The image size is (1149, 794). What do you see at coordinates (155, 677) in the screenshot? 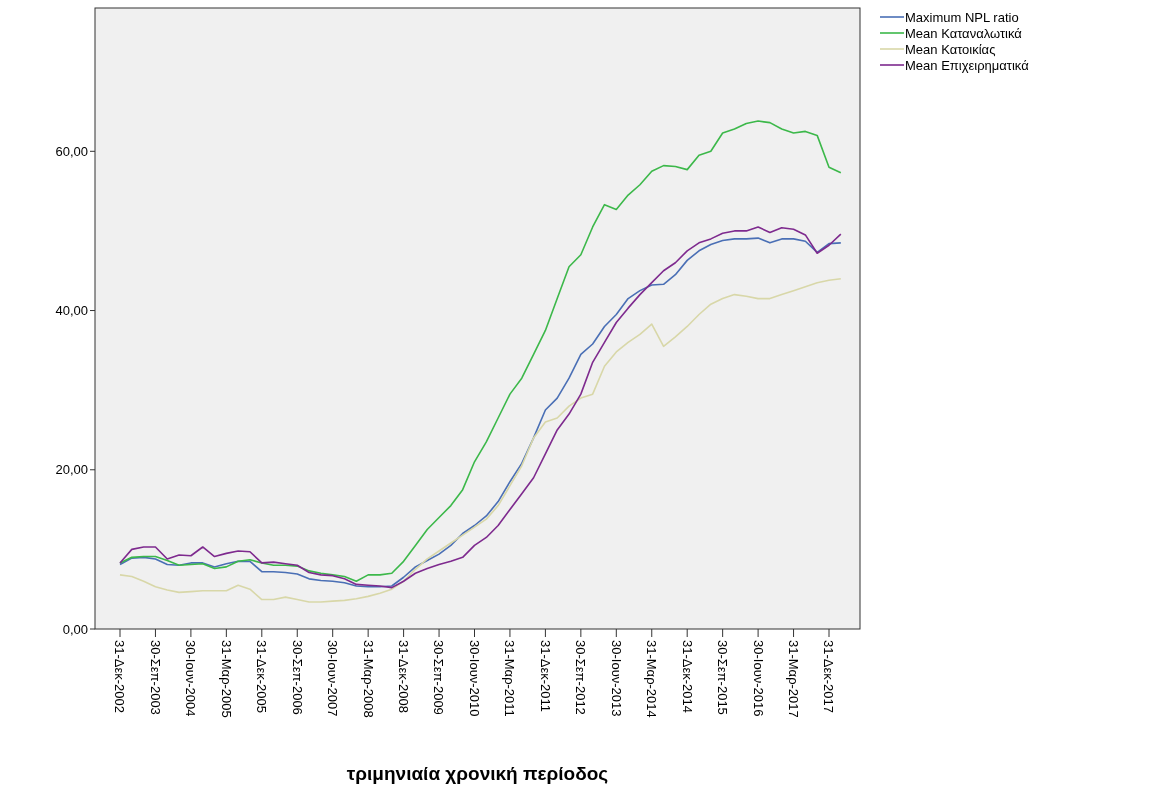
I see `x-tick-label: 30-Σεπ-2003` at bounding box center [155, 677].